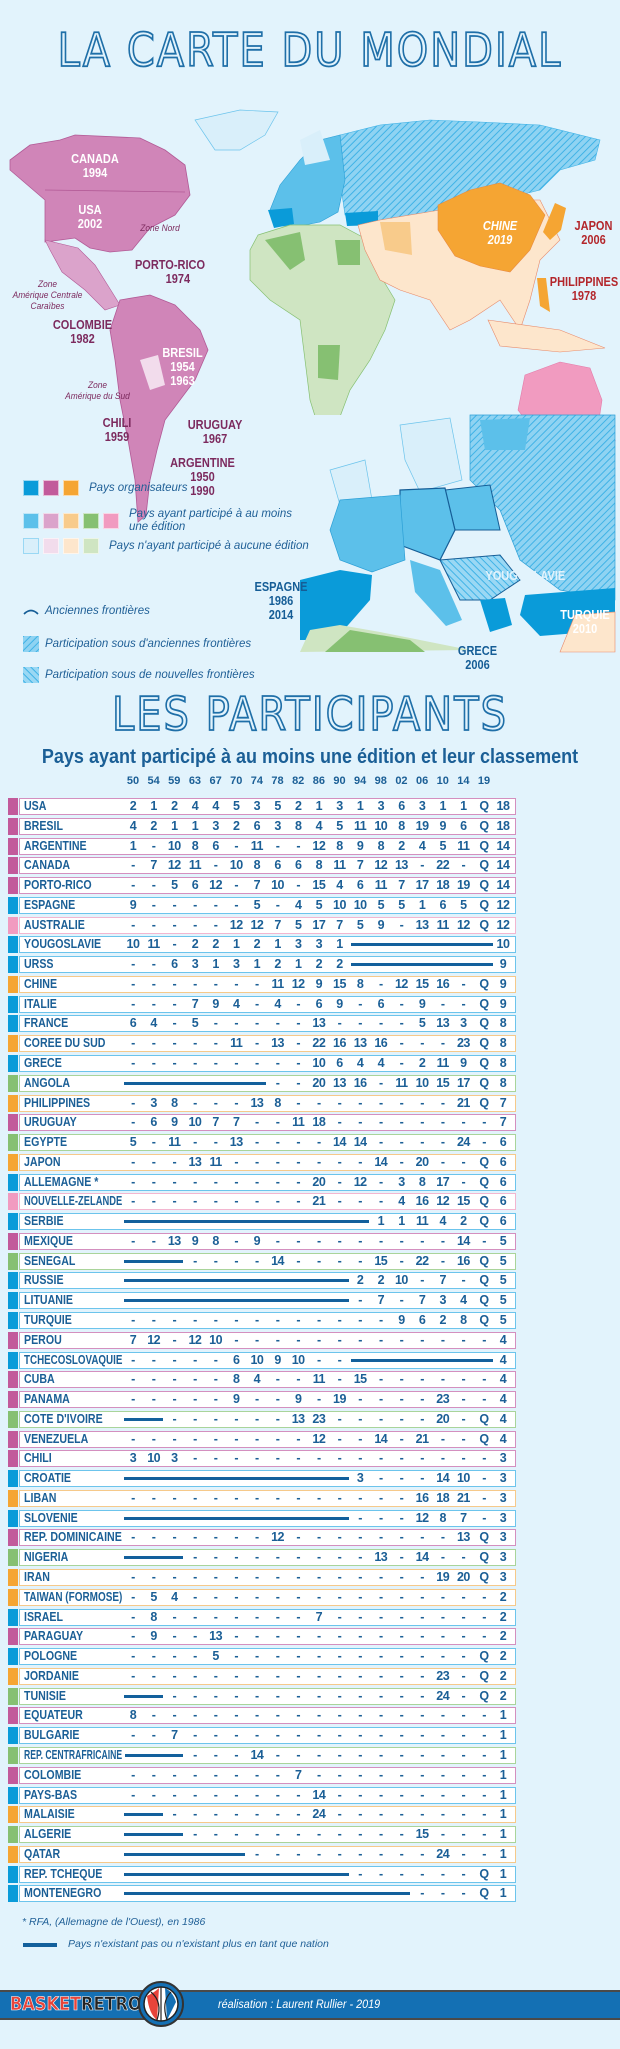  What do you see at coordinates (360, 1082) in the screenshot?
I see `rank-cell-94: 16` at bounding box center [360, 1082].